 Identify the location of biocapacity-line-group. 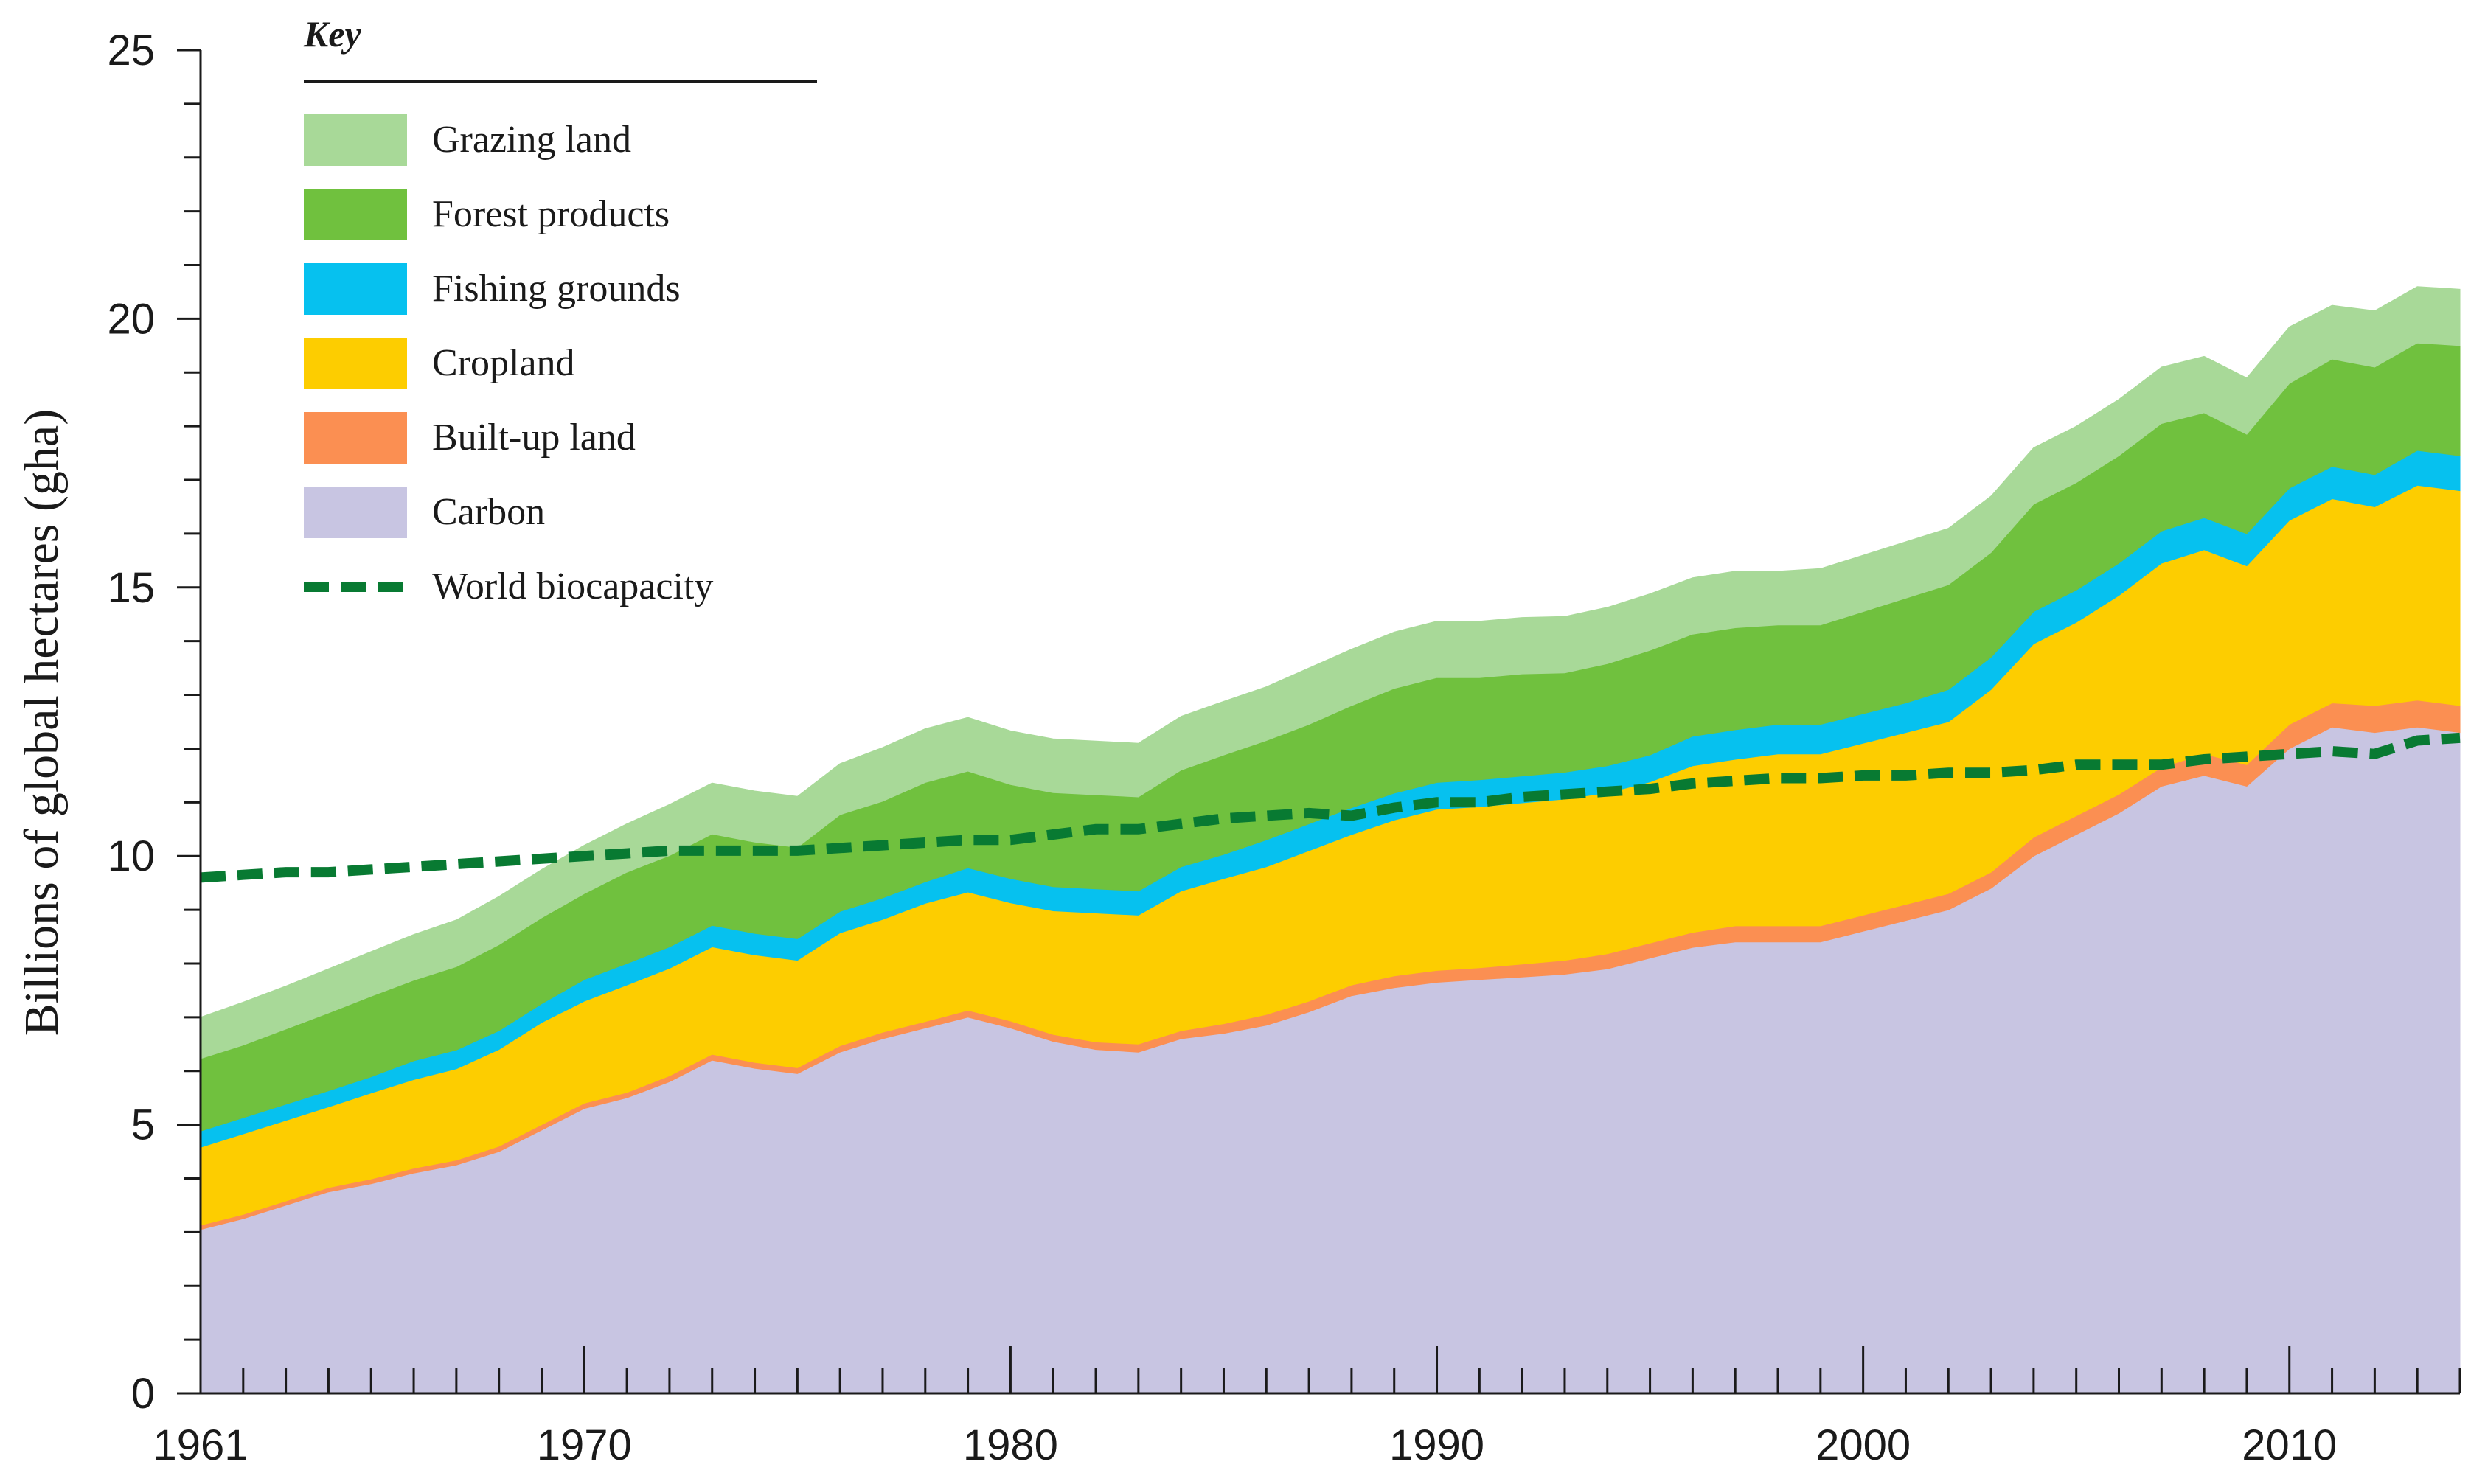
(1330, 808).